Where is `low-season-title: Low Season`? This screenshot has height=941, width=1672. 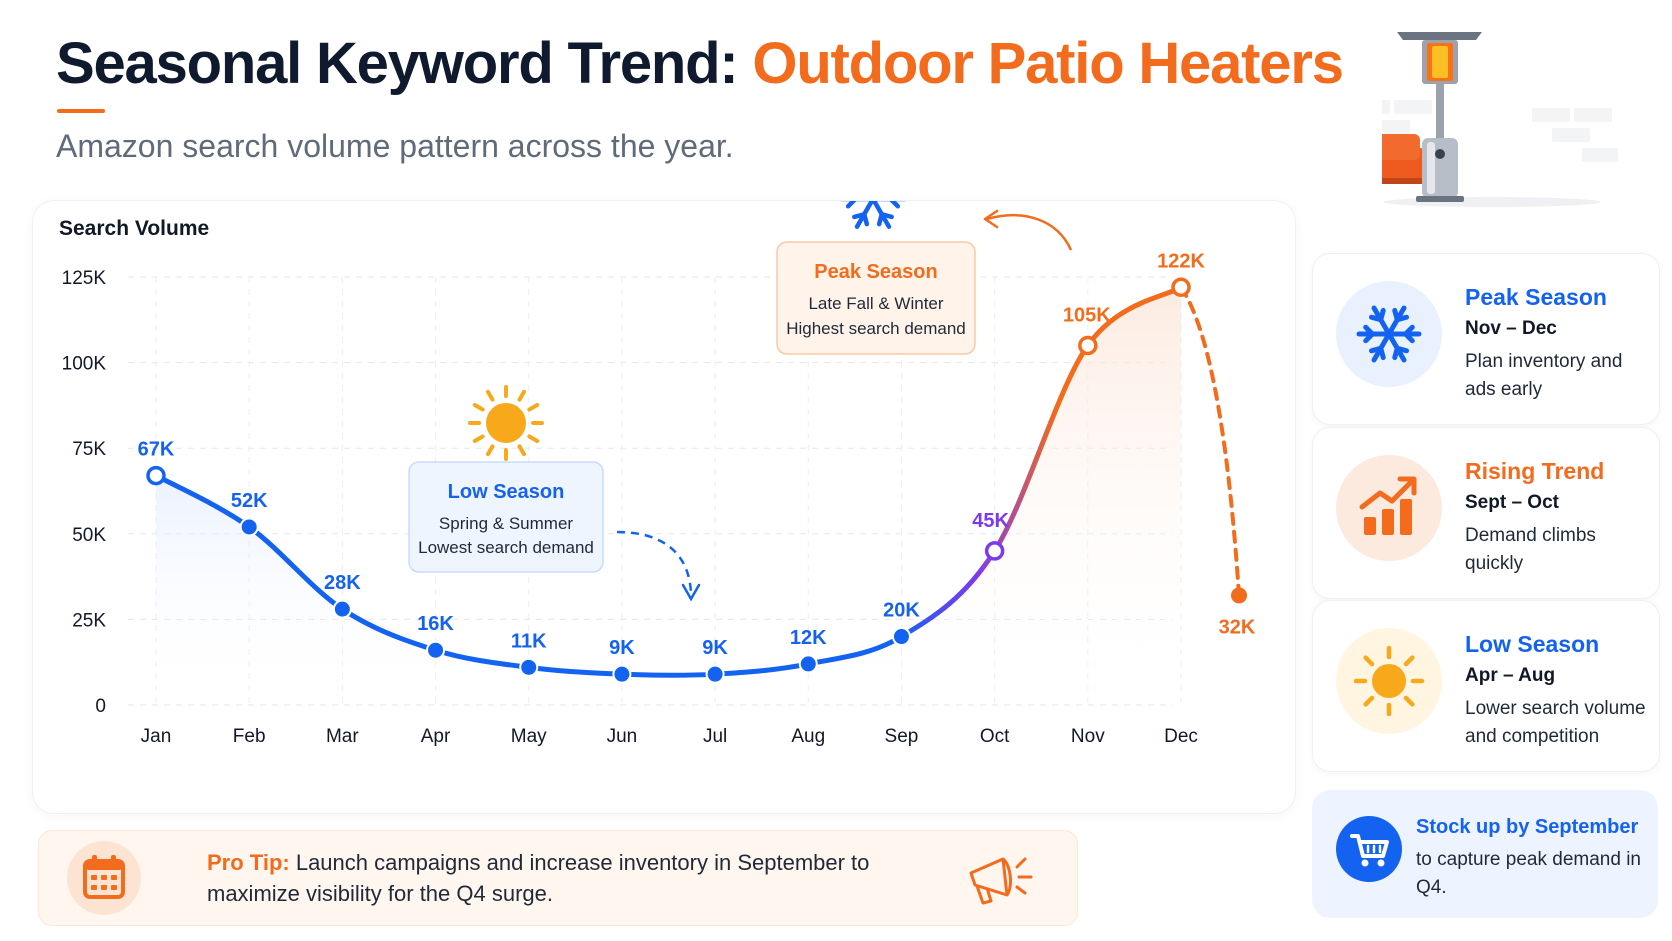 low-season-title: Low Season is located at coordinates (1532, 644).